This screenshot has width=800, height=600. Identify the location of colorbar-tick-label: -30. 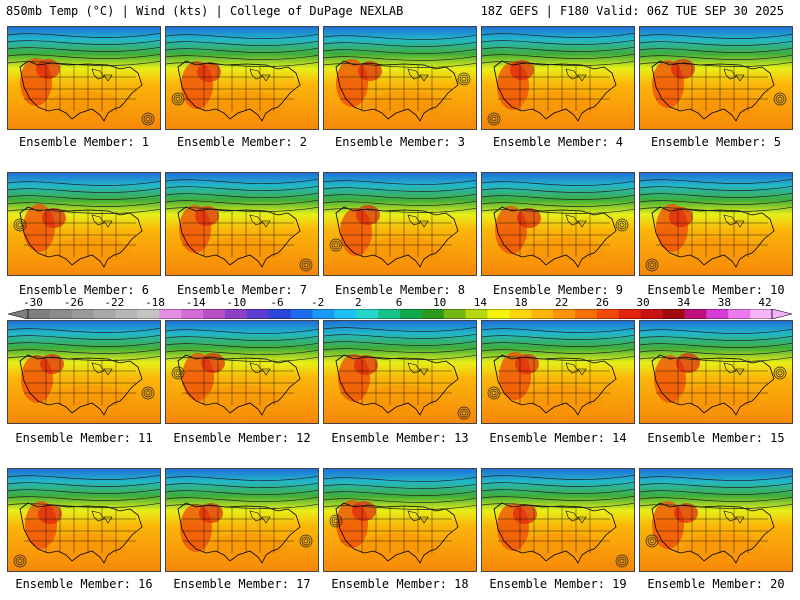
(33, 302).